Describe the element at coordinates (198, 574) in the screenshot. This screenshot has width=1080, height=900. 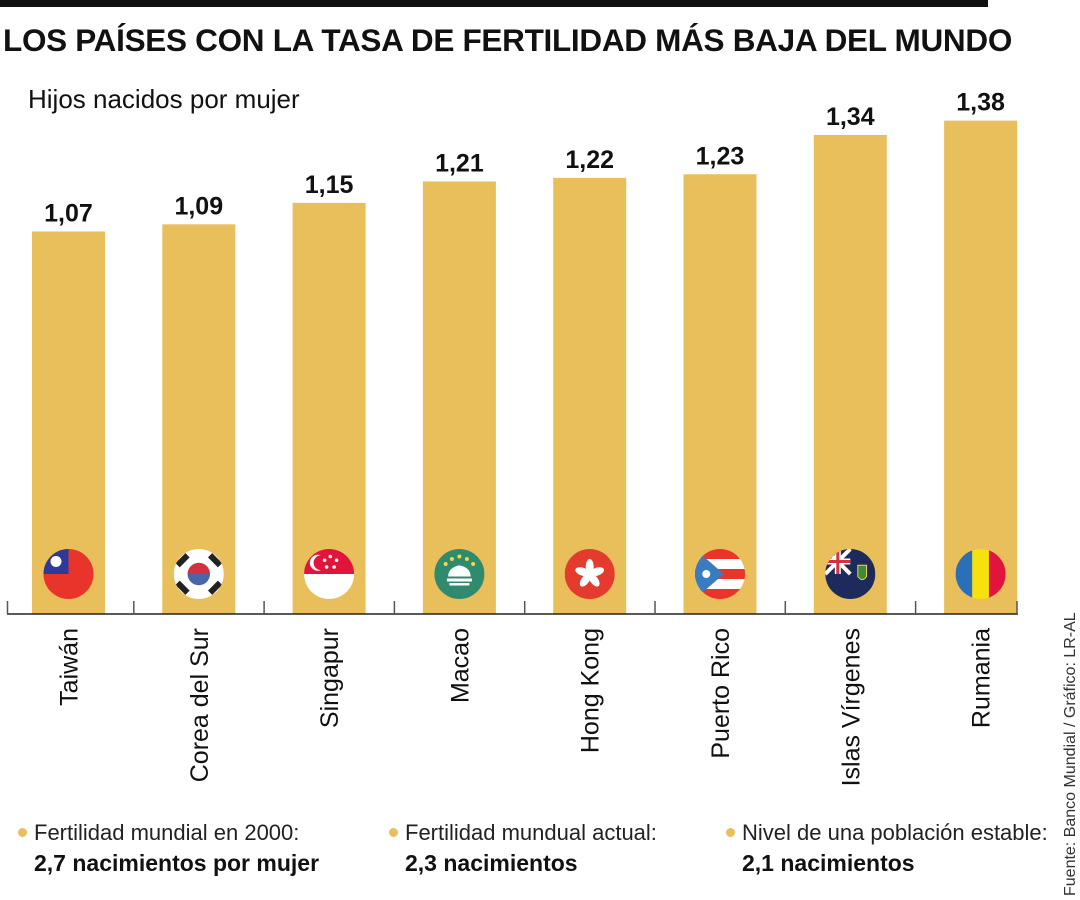
I see `south-korea-flag-icon` at that location.